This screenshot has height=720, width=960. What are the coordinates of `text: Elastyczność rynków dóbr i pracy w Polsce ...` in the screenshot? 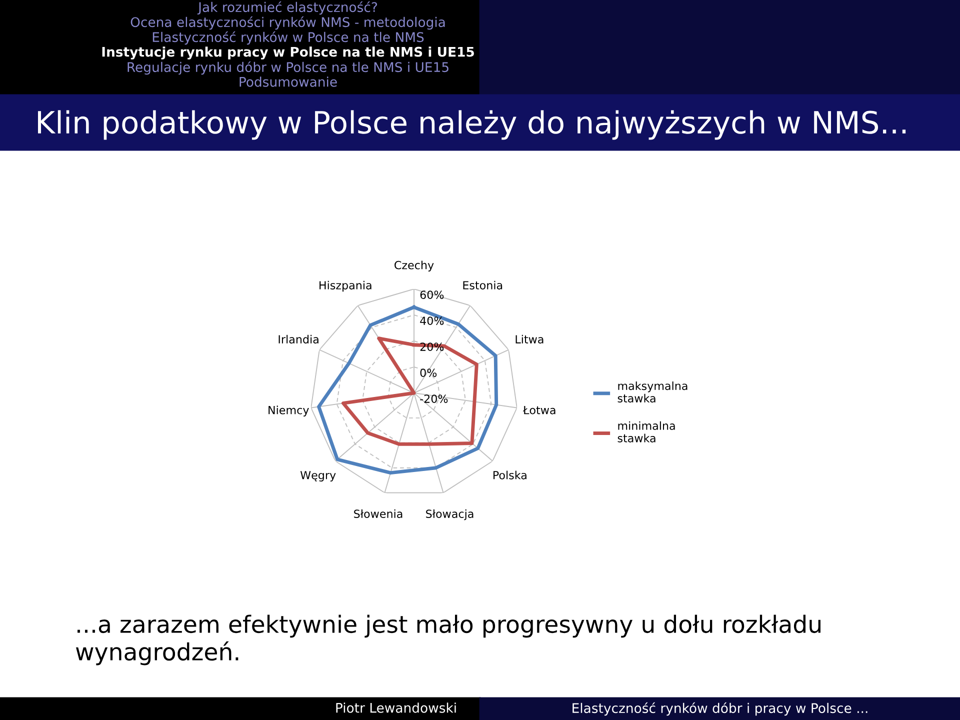 It's located at (720, 709).